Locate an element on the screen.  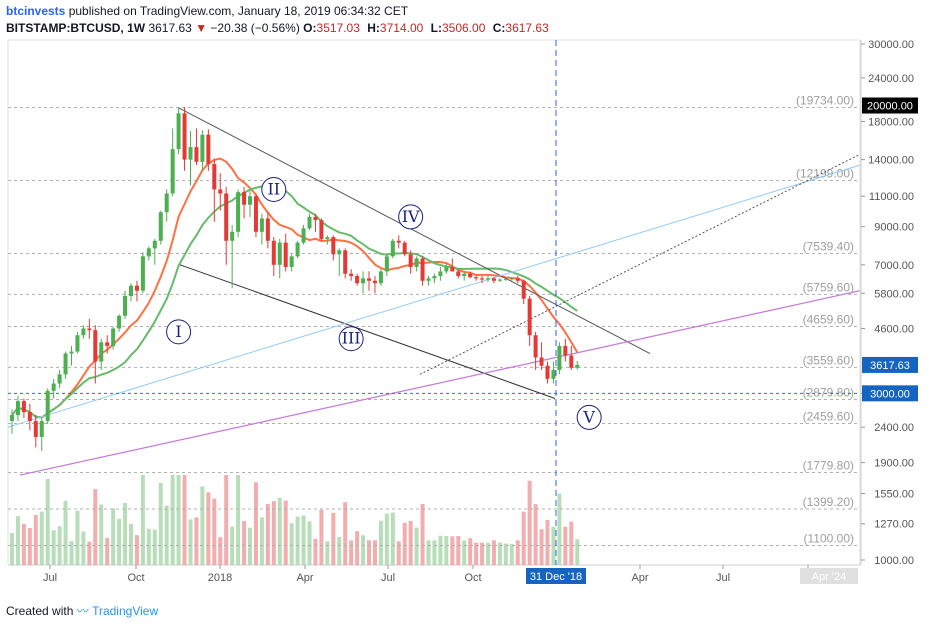
y-tick-label: 11000.00 is located at coordinates (891, 197).